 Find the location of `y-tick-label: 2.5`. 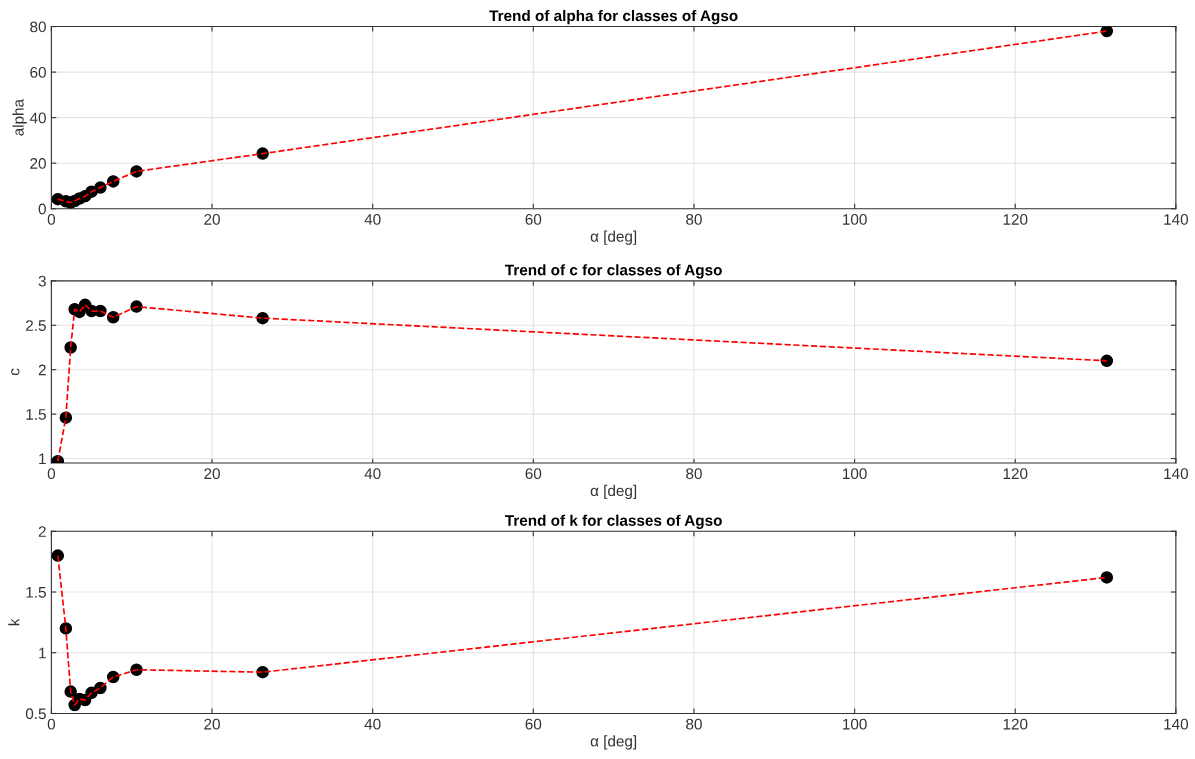

y-tick-label: 2.5 is located at coordinates (36, 325).